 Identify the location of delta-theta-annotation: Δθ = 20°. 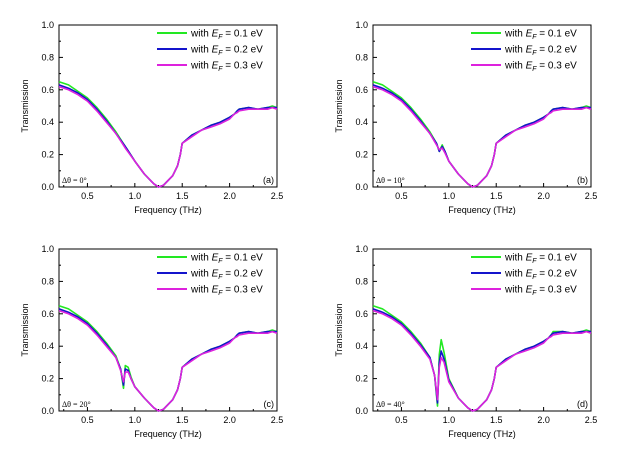
(76, 404).